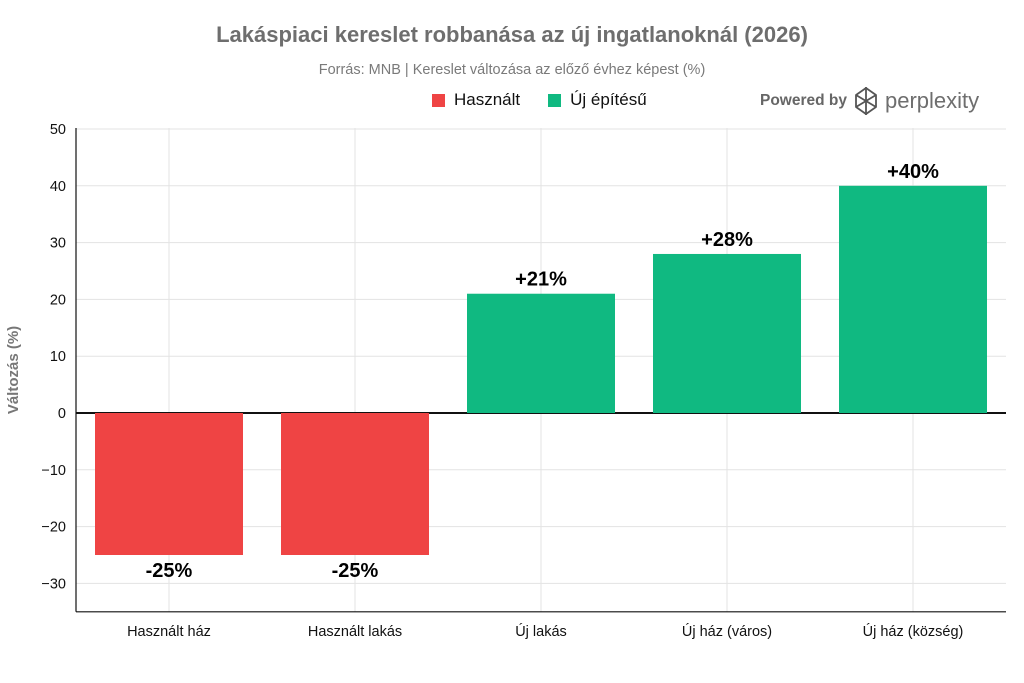  Describe the element at coordinates (487, 99) in the screenshot. I see `legend-label-hasznalt: Használt` at that location.